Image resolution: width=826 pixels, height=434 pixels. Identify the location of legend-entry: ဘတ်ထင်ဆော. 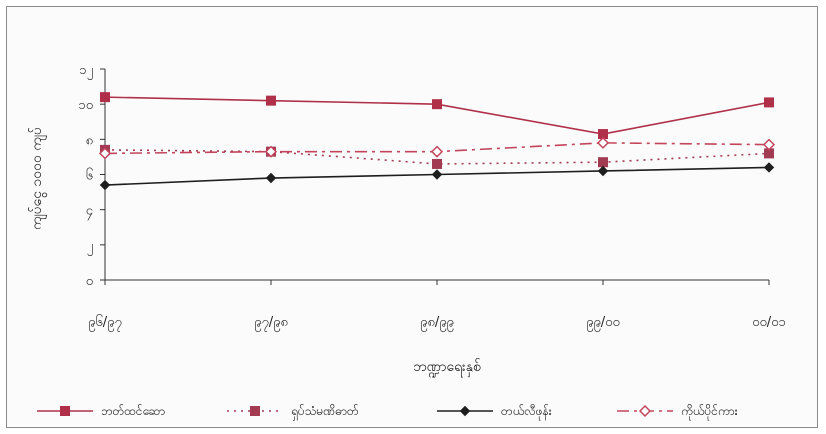
(101, 410).